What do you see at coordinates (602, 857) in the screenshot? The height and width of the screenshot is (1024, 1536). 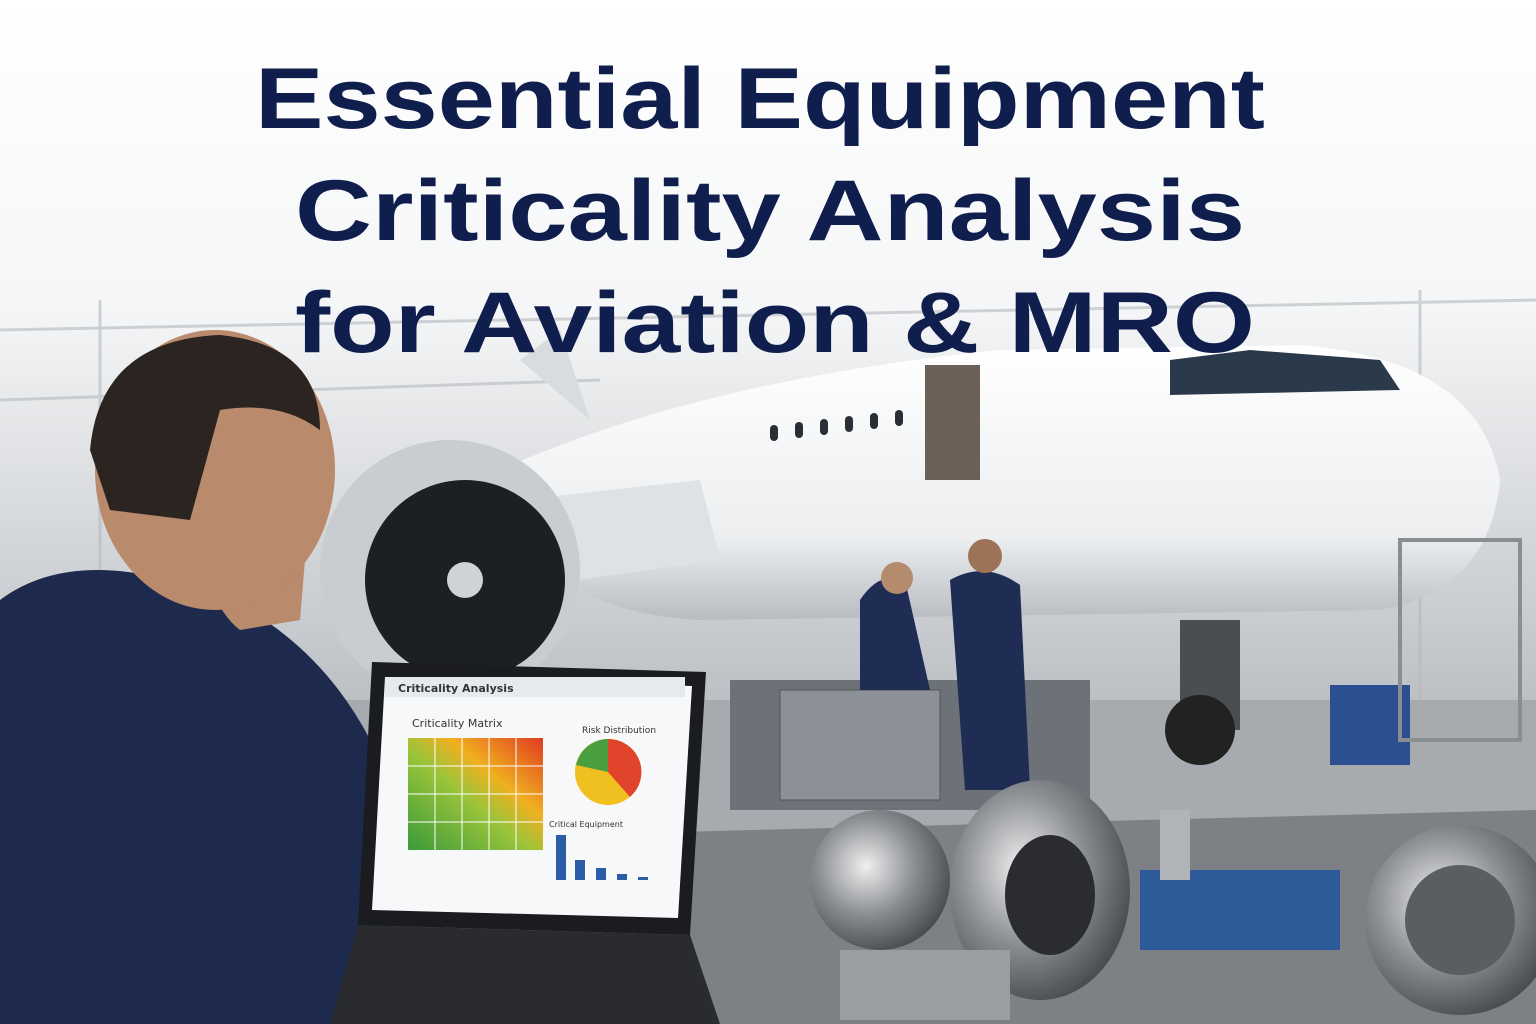 I see `bar-chart` at bounding box center [602, 857].